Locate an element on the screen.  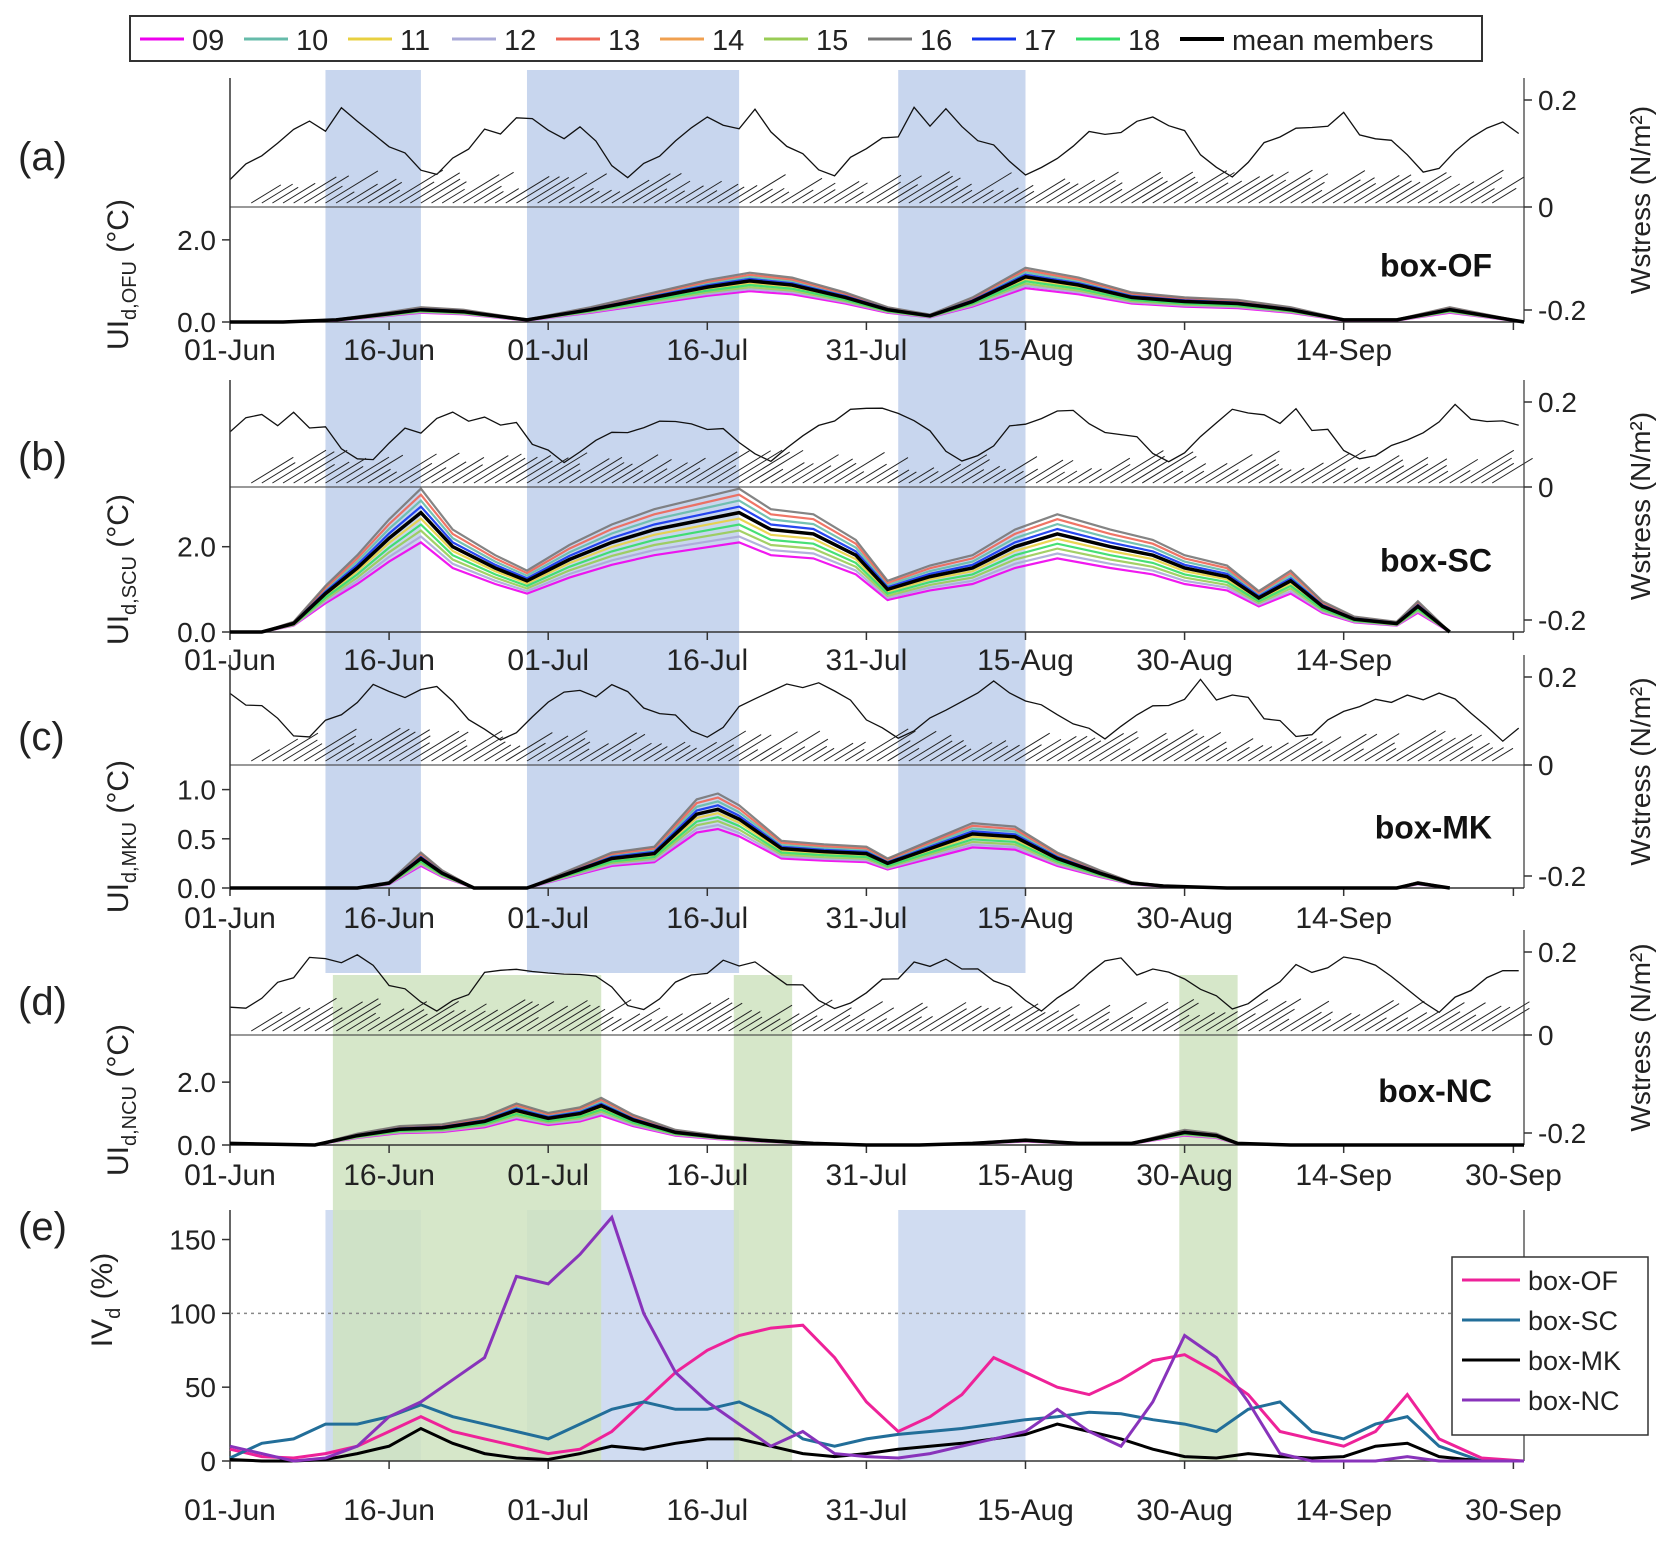
x-tick-label: 30-Aug is located at coordinates (1184, 918).